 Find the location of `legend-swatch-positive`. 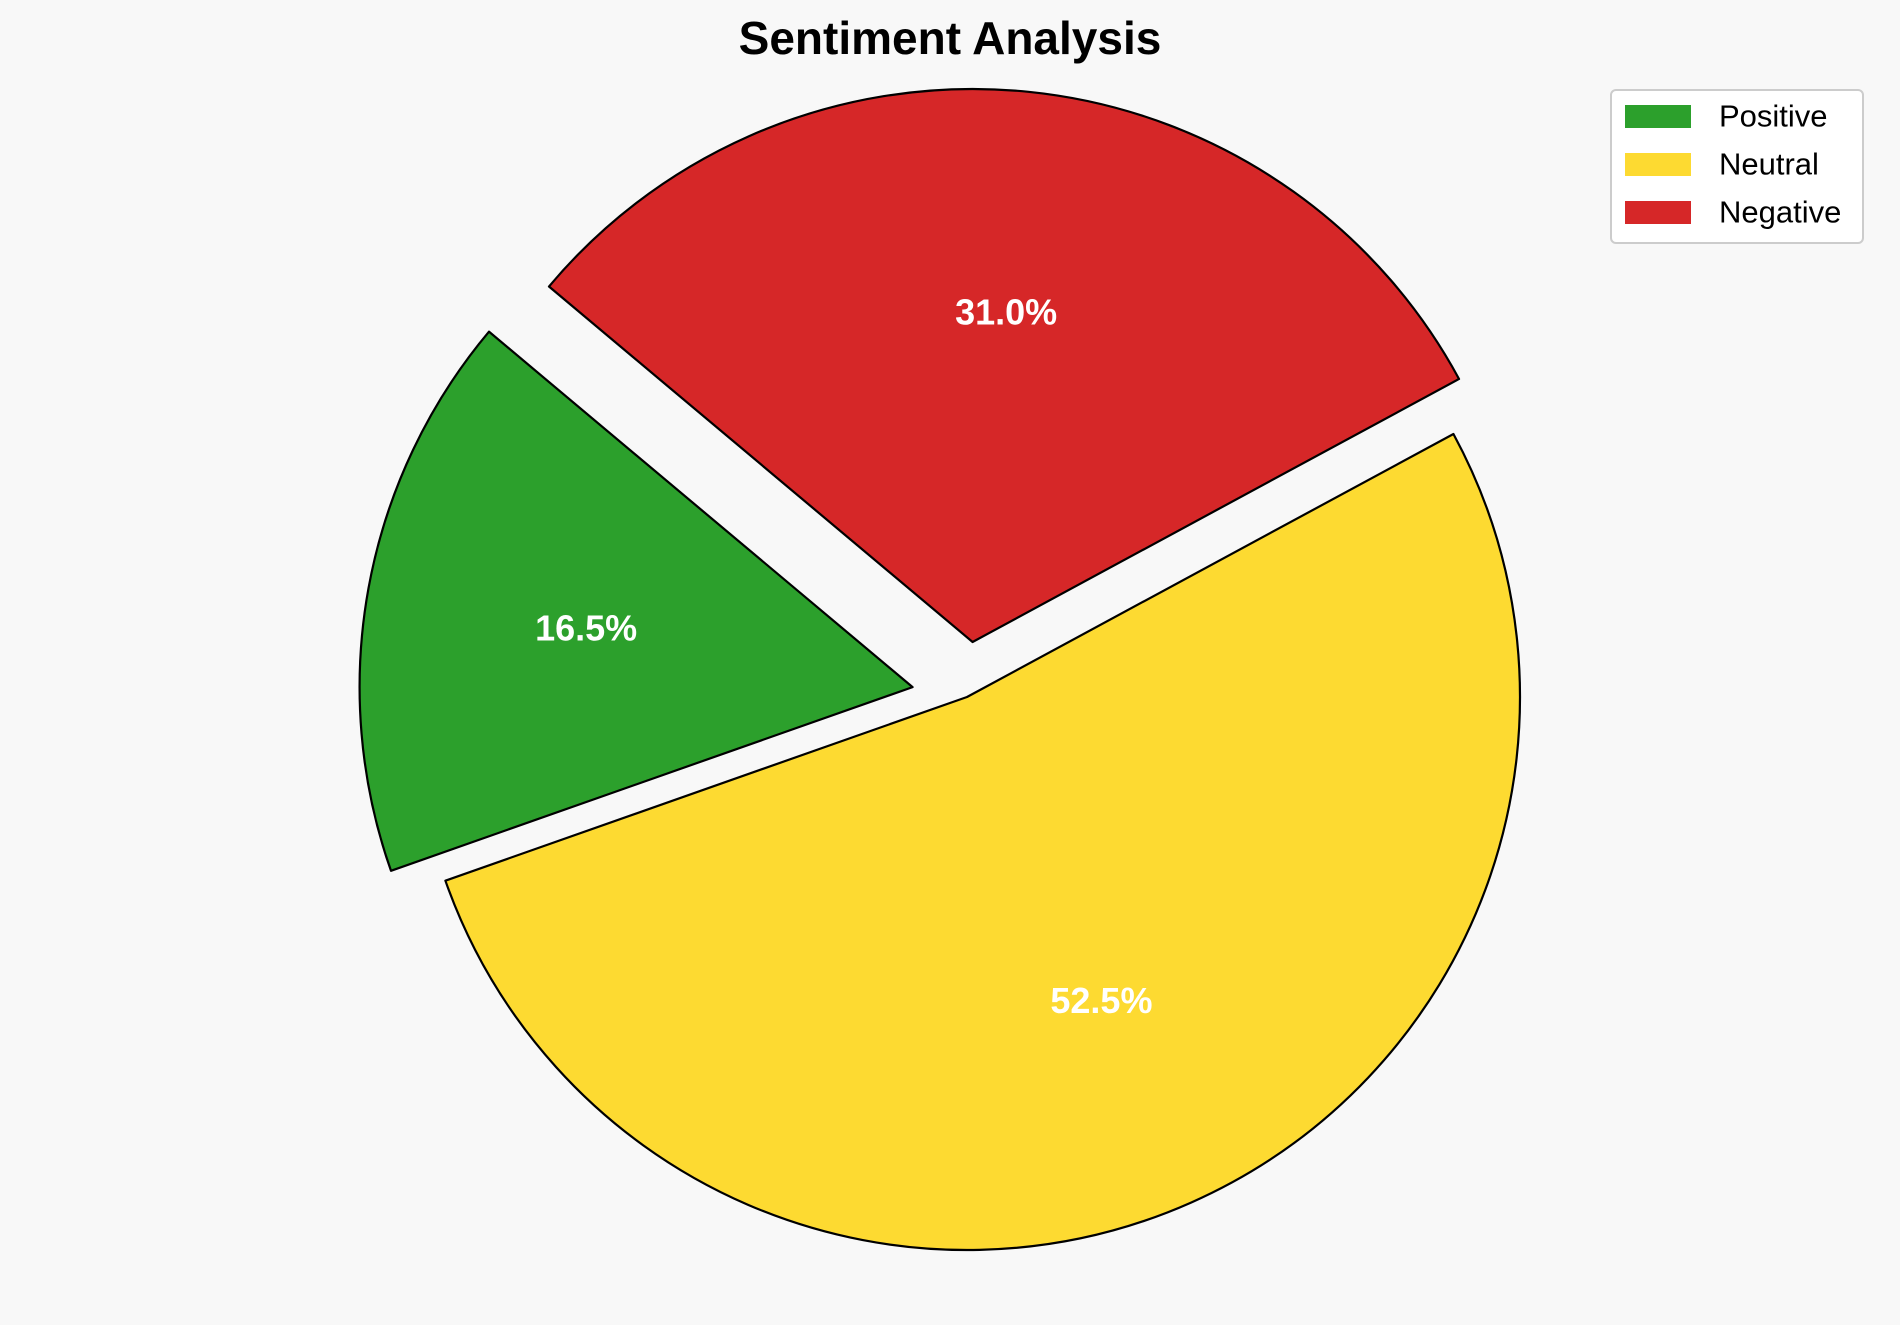

legend-swatch-positive is located at coordinates (1658, 116).